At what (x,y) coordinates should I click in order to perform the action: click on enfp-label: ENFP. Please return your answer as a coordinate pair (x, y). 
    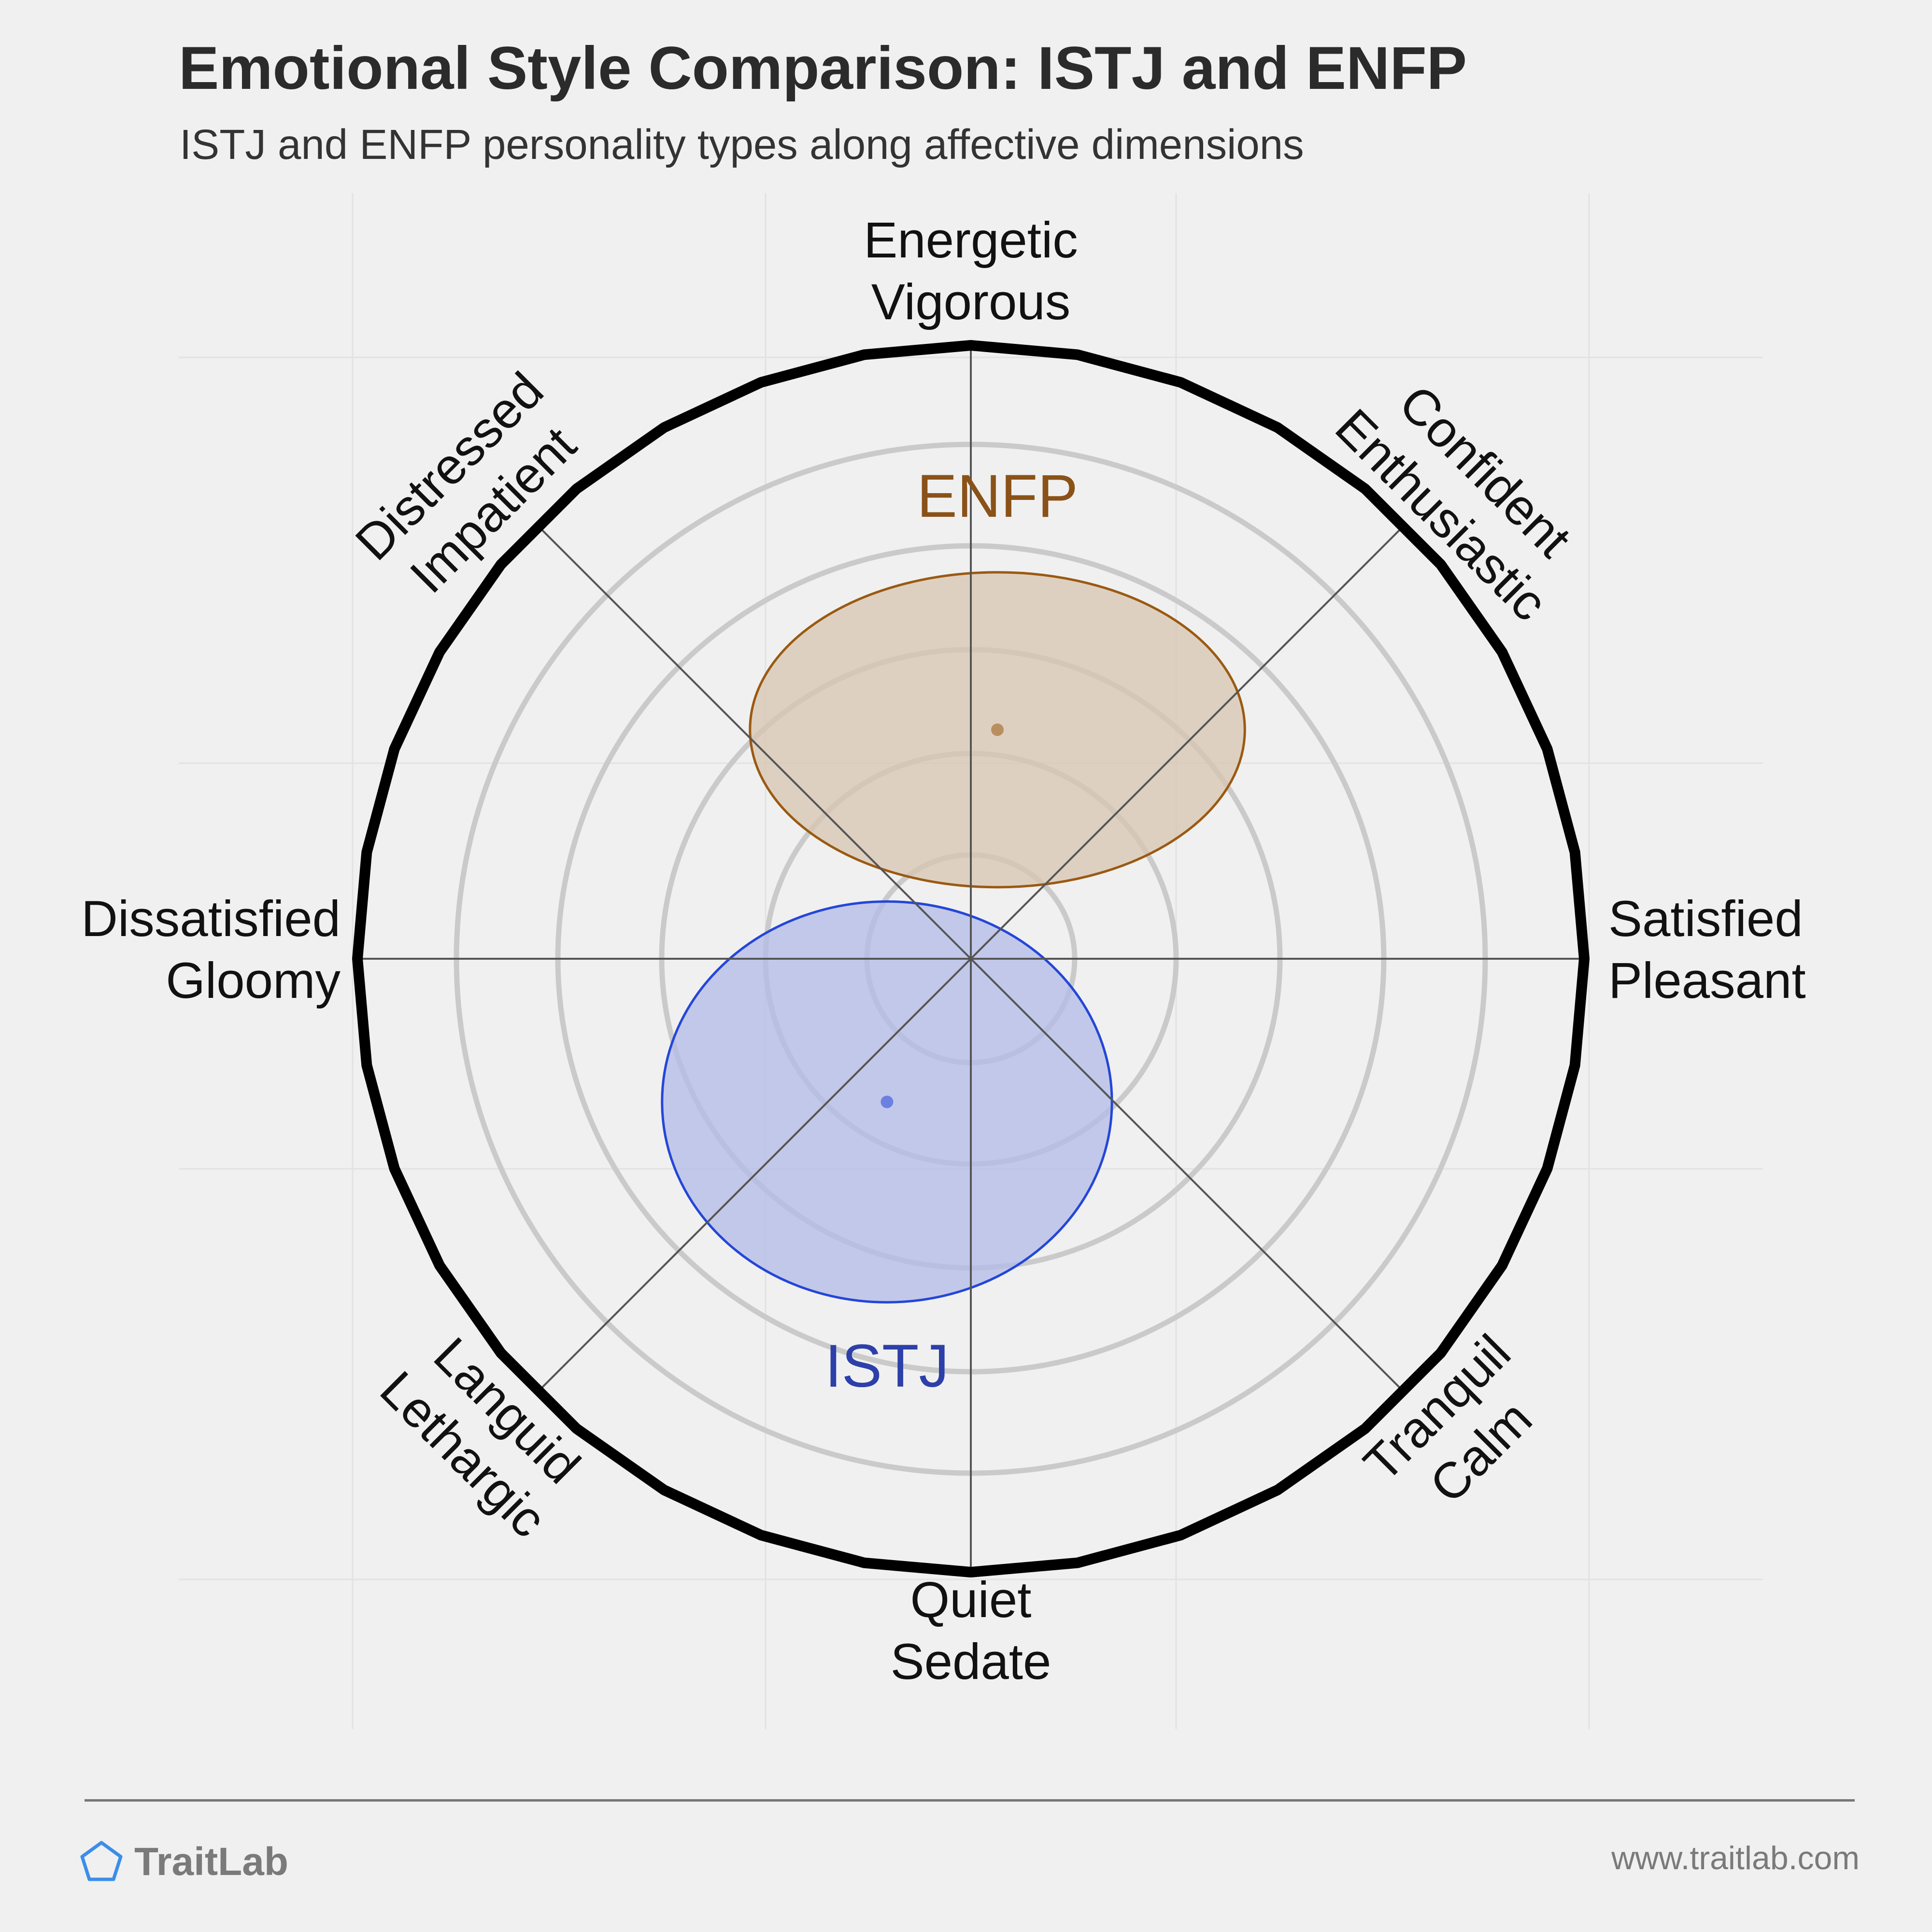
    Looking at the image, I should click on (997, 497).